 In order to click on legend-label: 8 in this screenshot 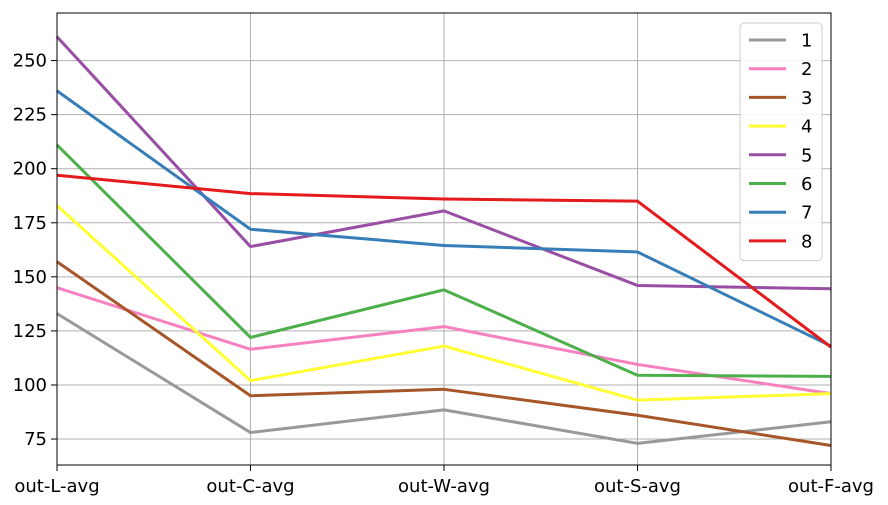, I will do `click(806, 241)`.